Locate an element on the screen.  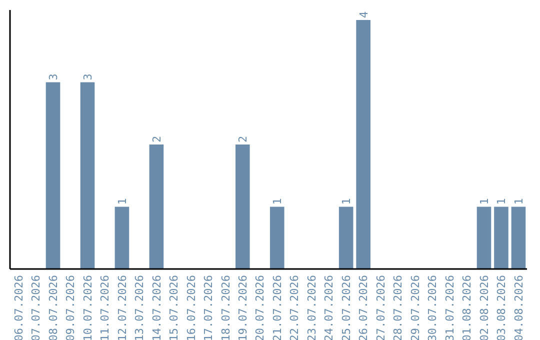
x-tick-label: 28.07.2026 is located at coordinates (398, 307).